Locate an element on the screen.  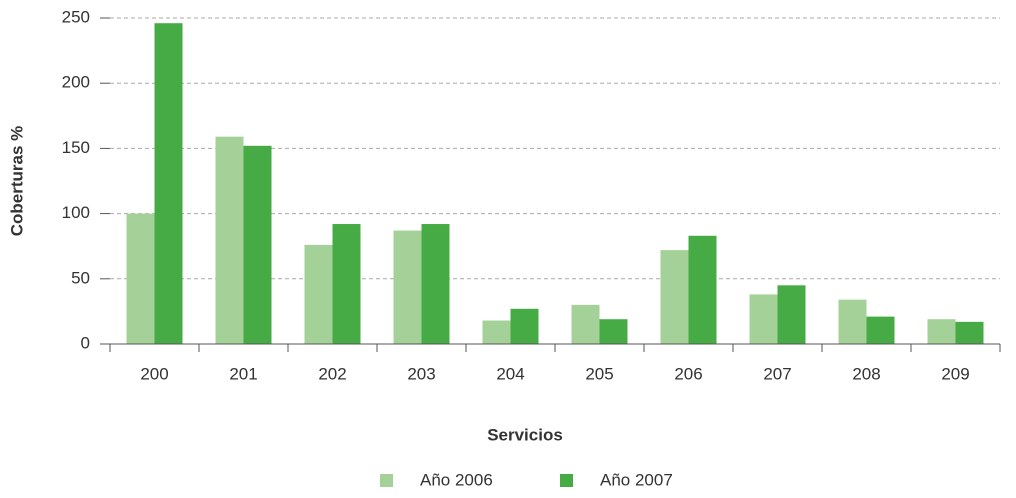
x-tick-label: 209 is located at coordinates (955, 373).